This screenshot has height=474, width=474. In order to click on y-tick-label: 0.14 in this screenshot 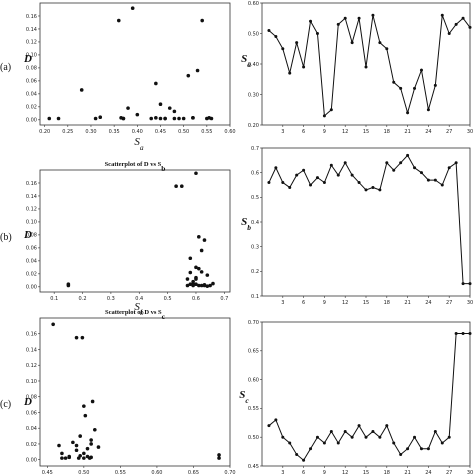, I will do `click(31, 30)`.